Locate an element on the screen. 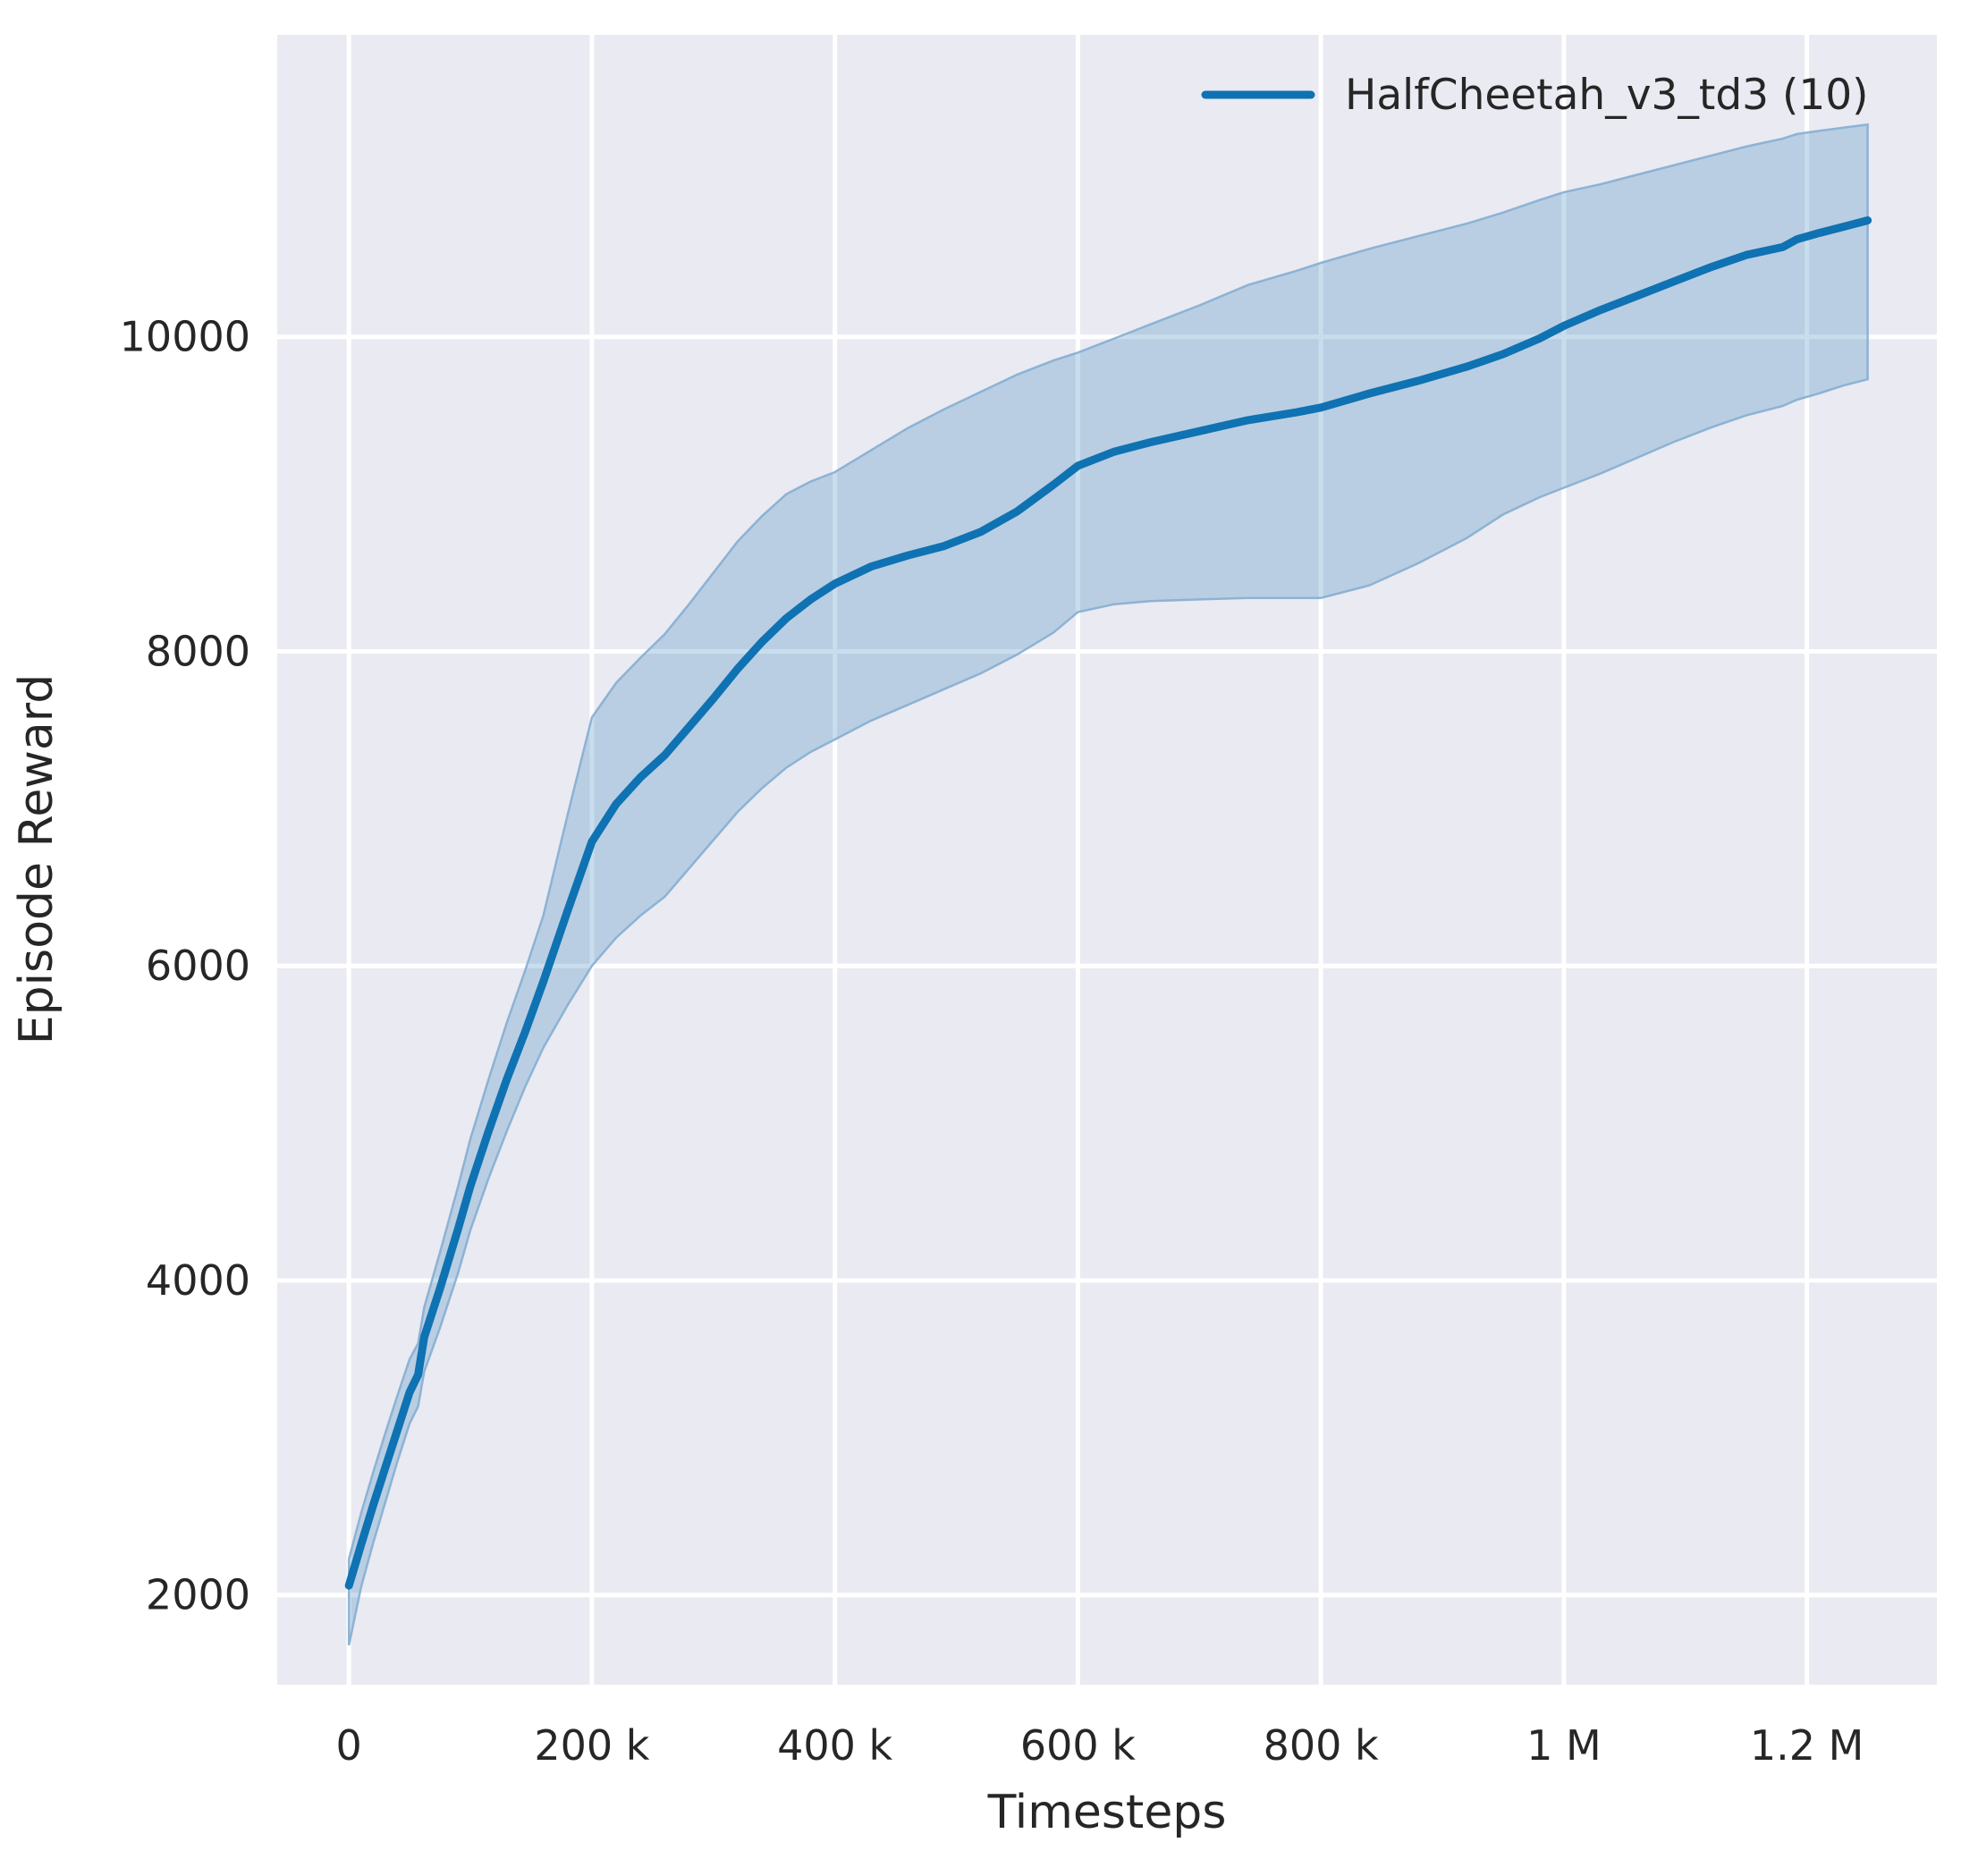  legend-label: HalfCheetah_v3_td3 (10) is located at coordinates (1607, 95).